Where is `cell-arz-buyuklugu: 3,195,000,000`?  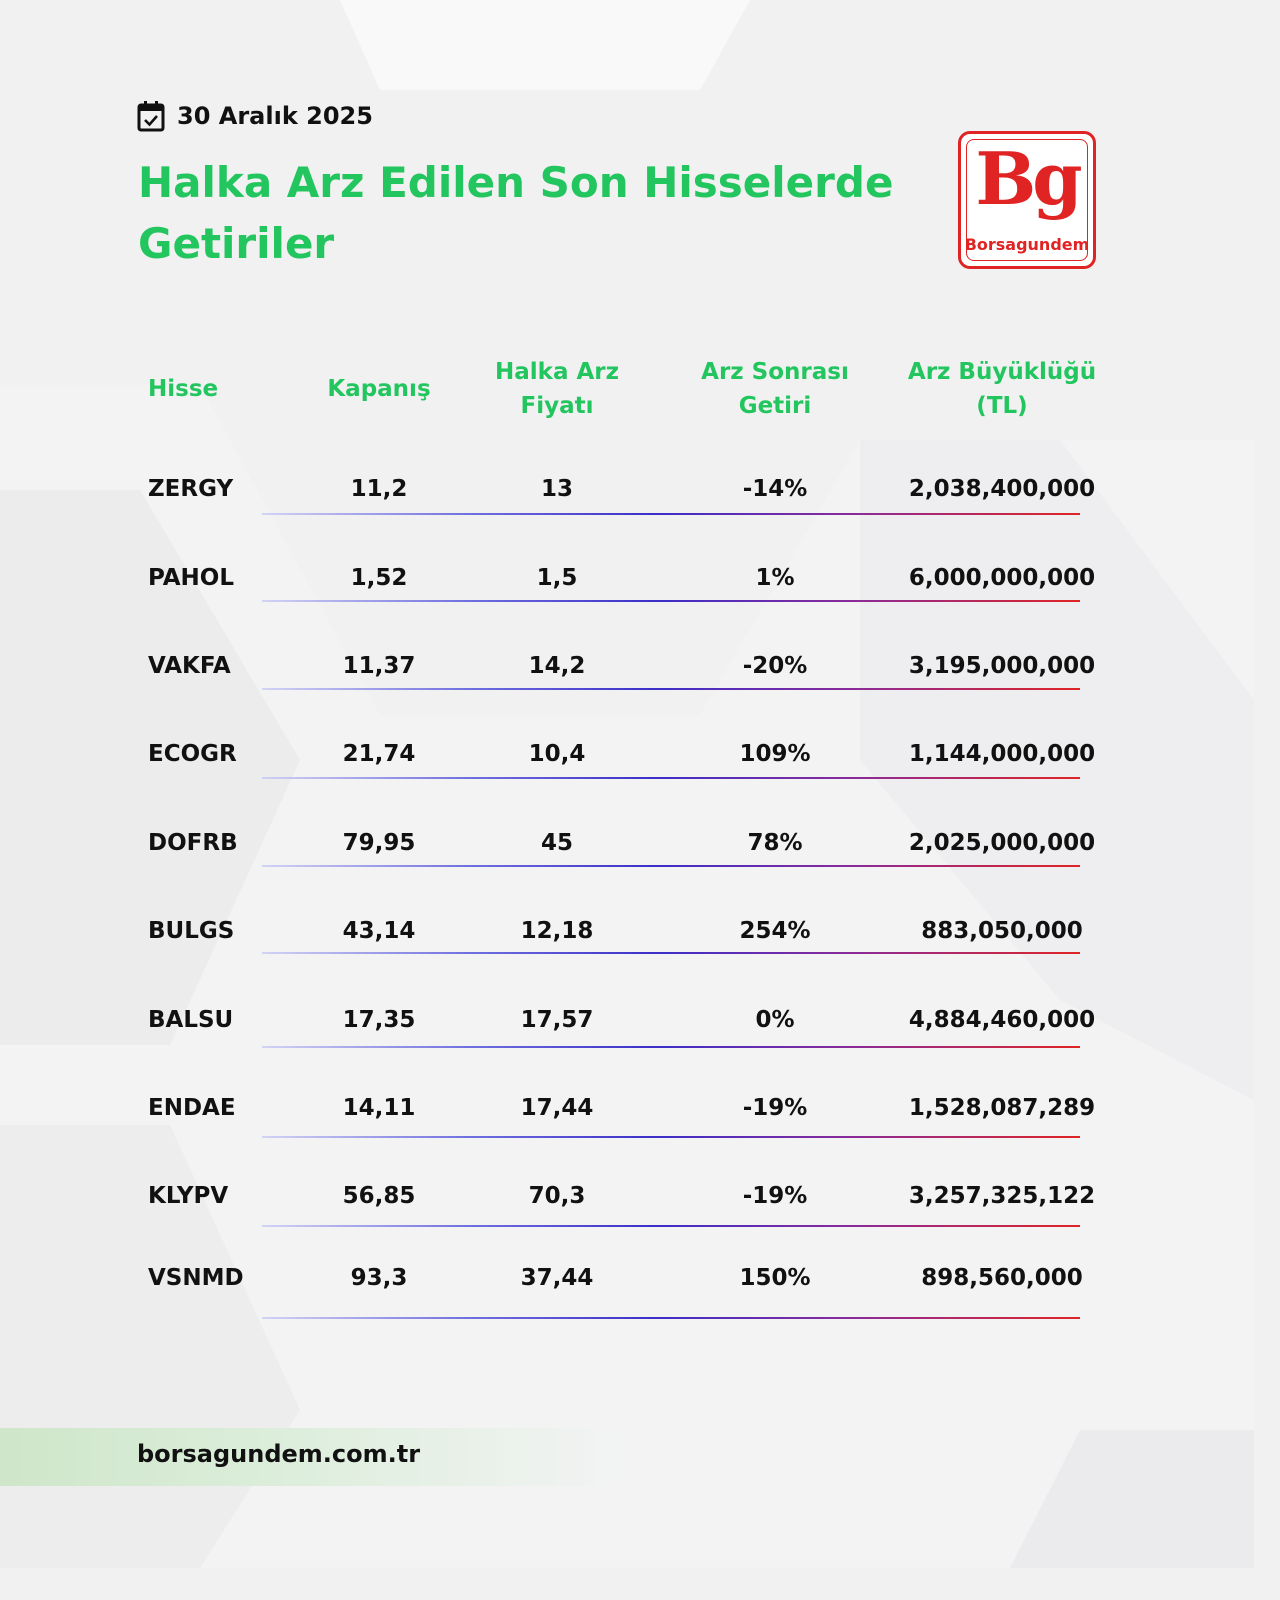
cell-arz-buyuklugu: 3,195,000,000 is located at coordinates (1002, 666).